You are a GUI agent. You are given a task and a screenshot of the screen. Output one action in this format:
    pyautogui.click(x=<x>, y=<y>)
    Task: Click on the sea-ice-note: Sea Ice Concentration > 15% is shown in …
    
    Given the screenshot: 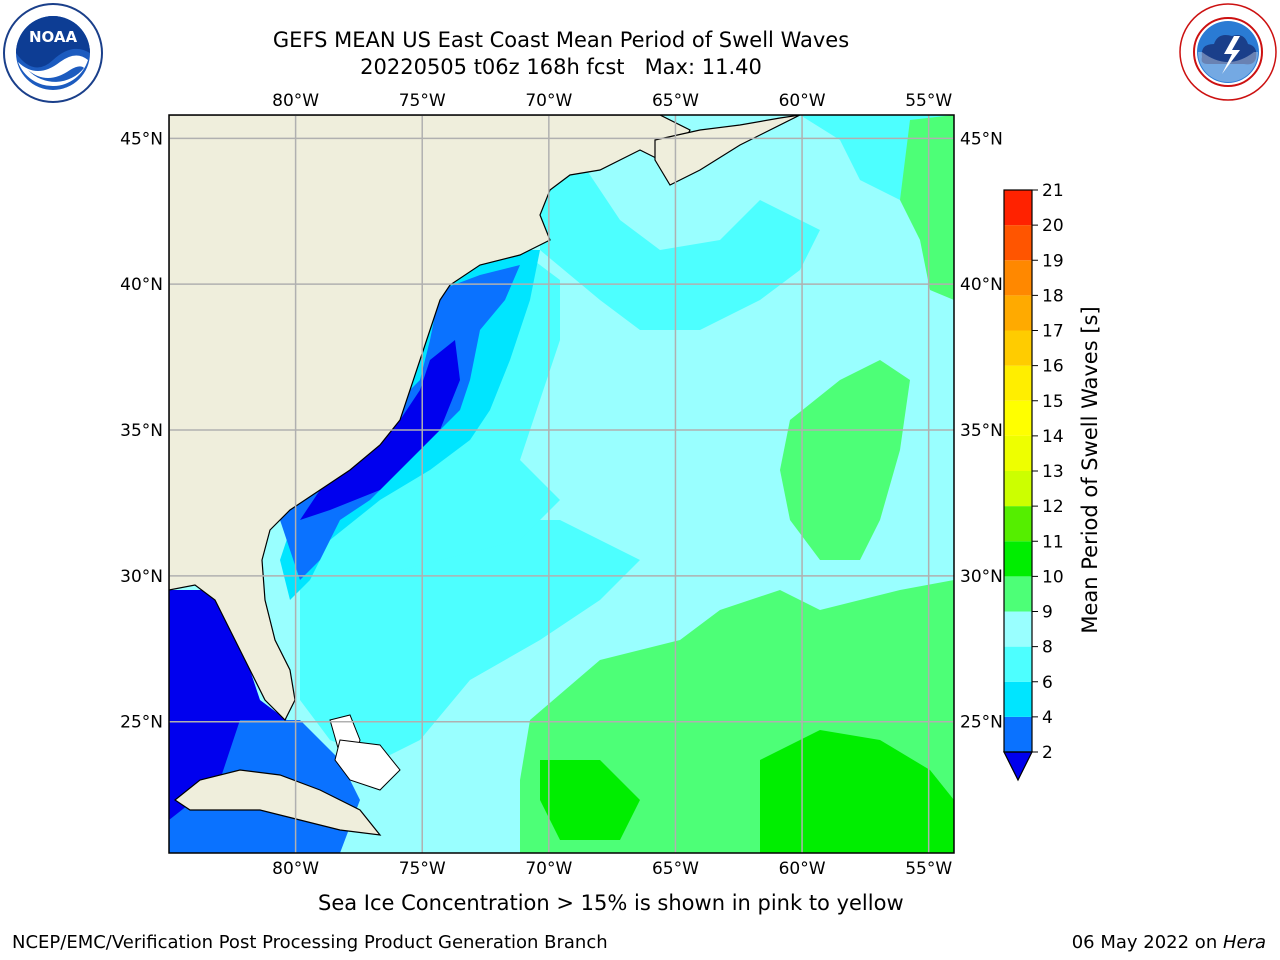 What is the action you would take?
    pyautogui.click(x=611, y=903)
    